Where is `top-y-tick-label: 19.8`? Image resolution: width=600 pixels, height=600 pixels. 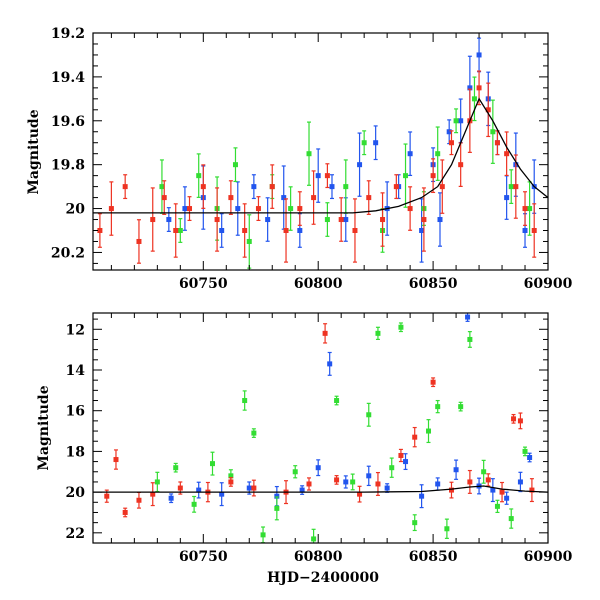 top-y-tick-label: 19.8 is located at coordinates (68, 166).